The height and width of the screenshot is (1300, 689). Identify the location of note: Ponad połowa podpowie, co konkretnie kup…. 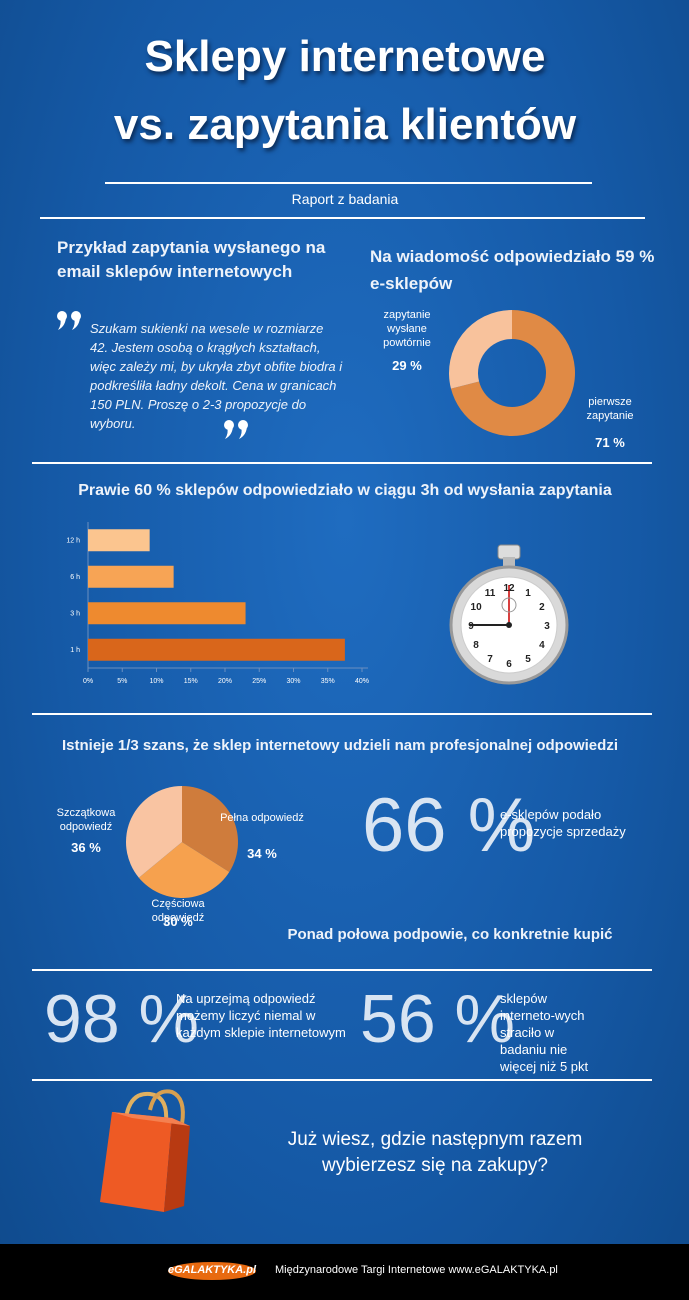
(450, 934).